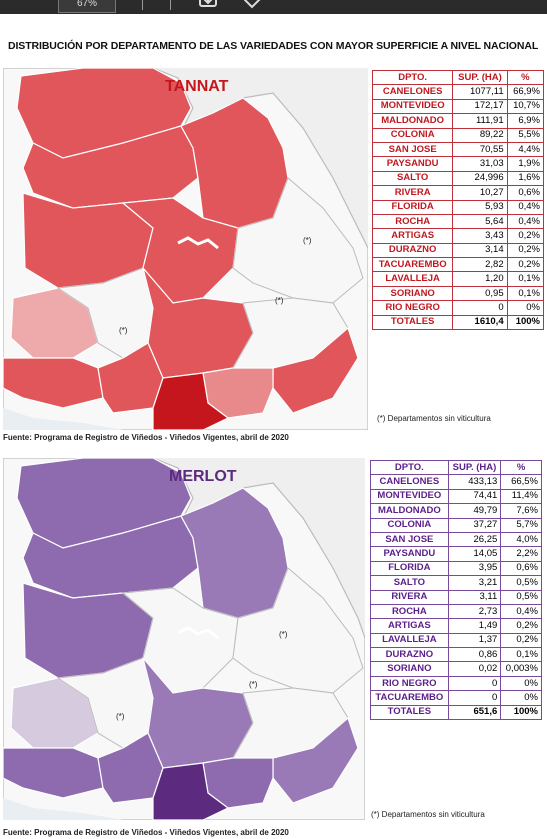  I want to click on toolbar-divider, so click(170, 5).